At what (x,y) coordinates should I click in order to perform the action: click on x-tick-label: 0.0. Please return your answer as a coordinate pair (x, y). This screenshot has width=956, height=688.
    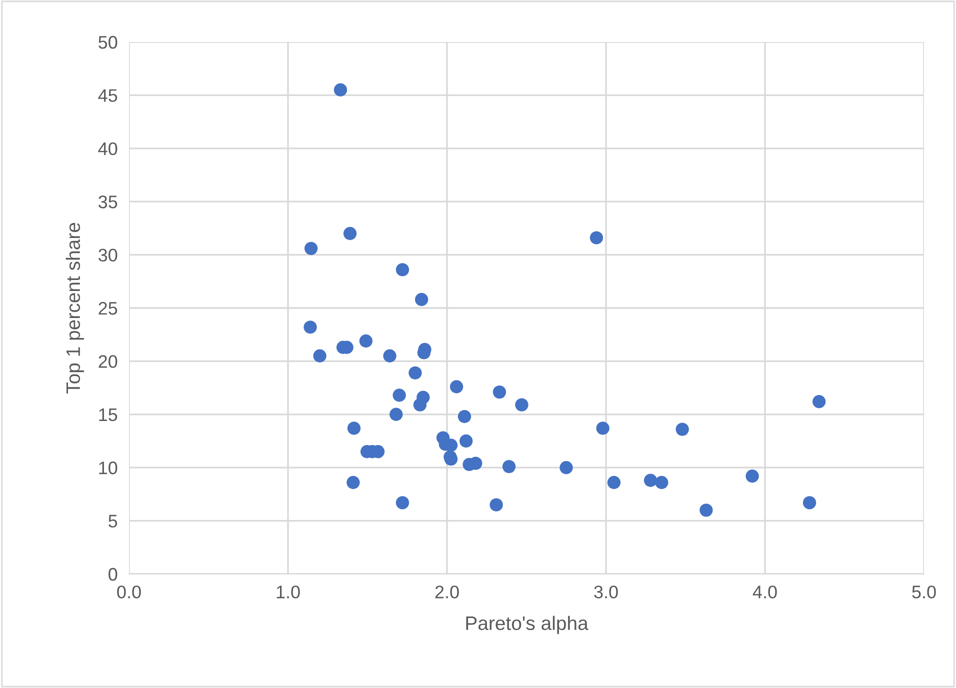
    Looking at the image, I should click on (129, 592).